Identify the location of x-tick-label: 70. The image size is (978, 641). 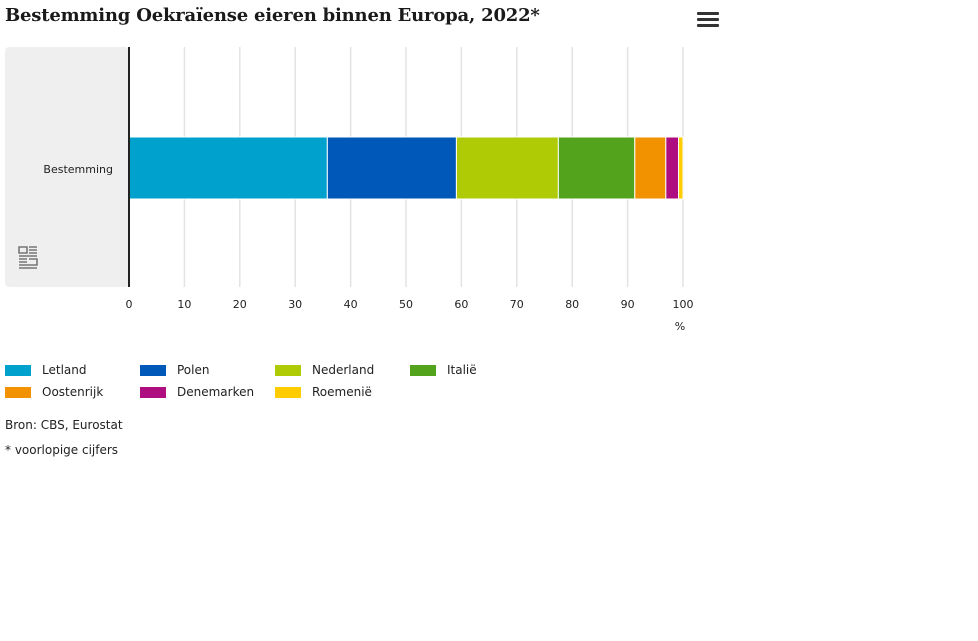
(517, 304).